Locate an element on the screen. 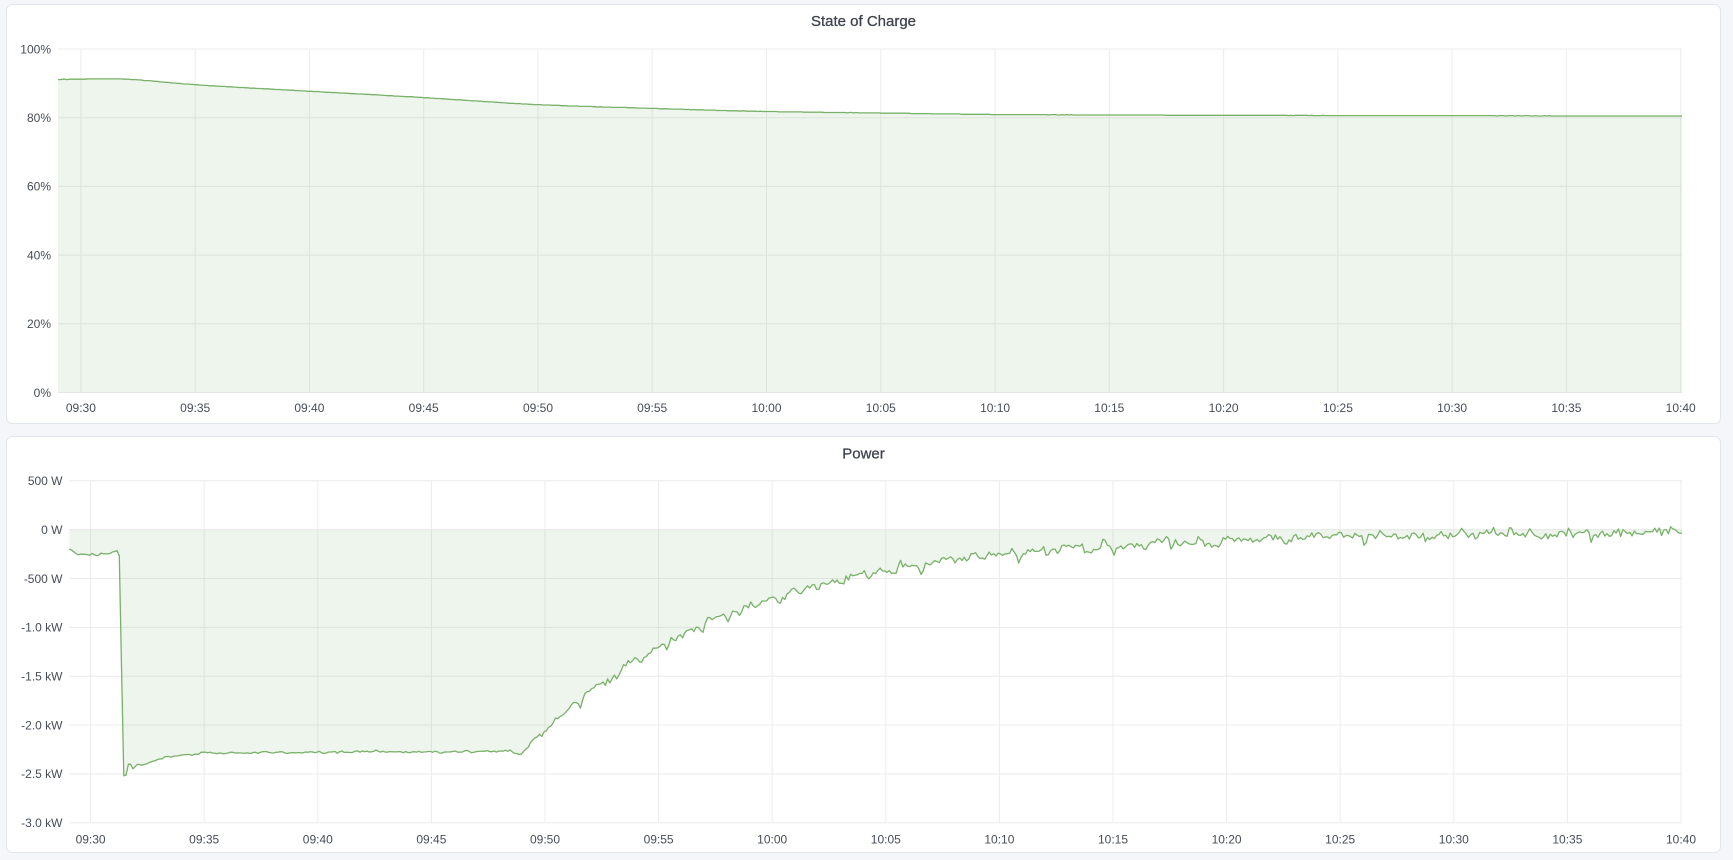 The image size is (1733, 860). svg-text: 60% is located at coordinates (39, 187).